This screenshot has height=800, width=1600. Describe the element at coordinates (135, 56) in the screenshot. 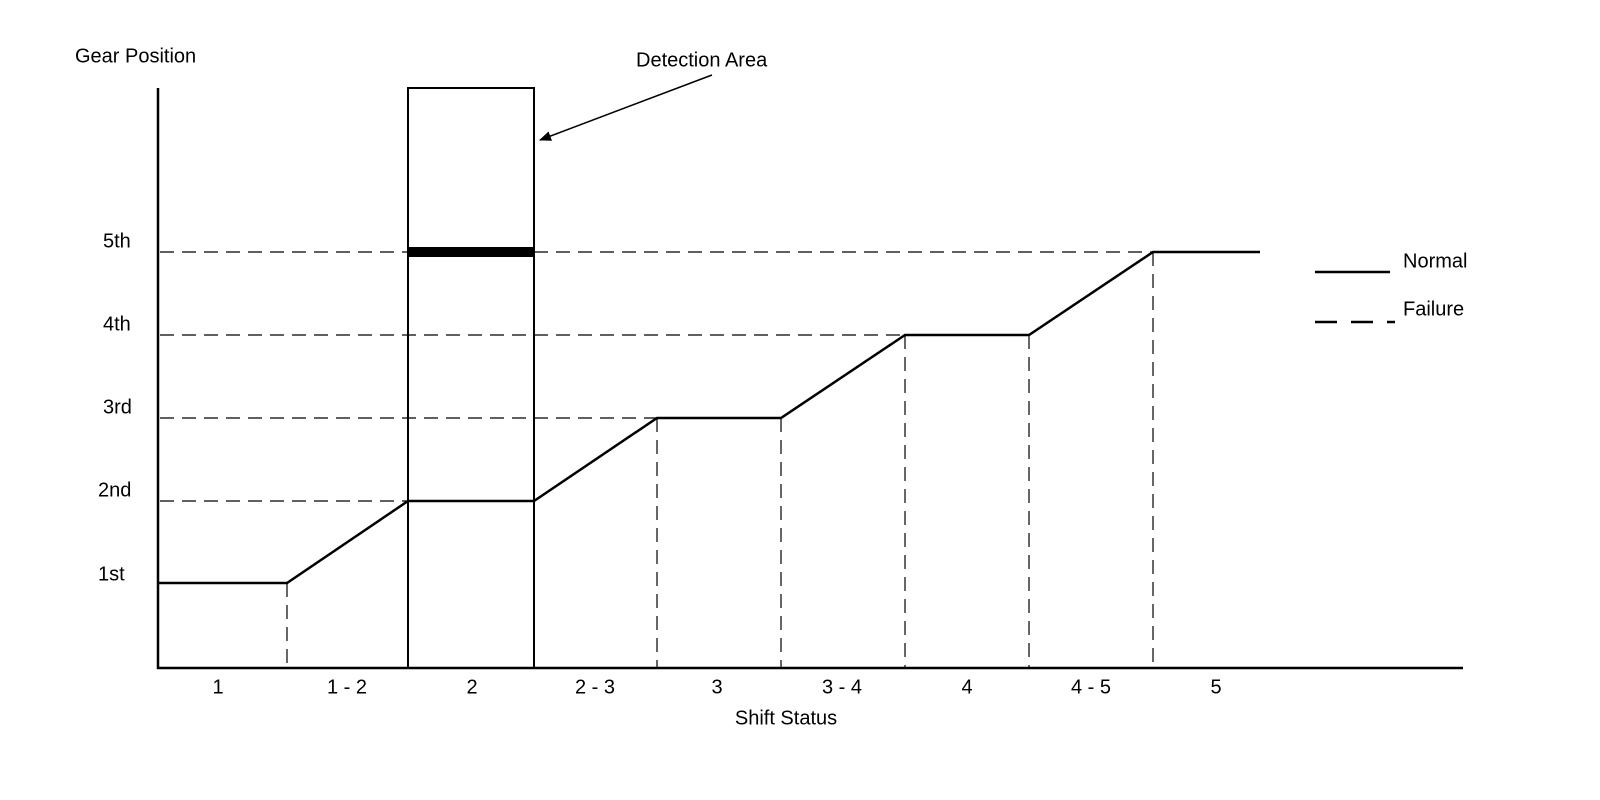

I see `y-axis-label: Gear Position` at that location.